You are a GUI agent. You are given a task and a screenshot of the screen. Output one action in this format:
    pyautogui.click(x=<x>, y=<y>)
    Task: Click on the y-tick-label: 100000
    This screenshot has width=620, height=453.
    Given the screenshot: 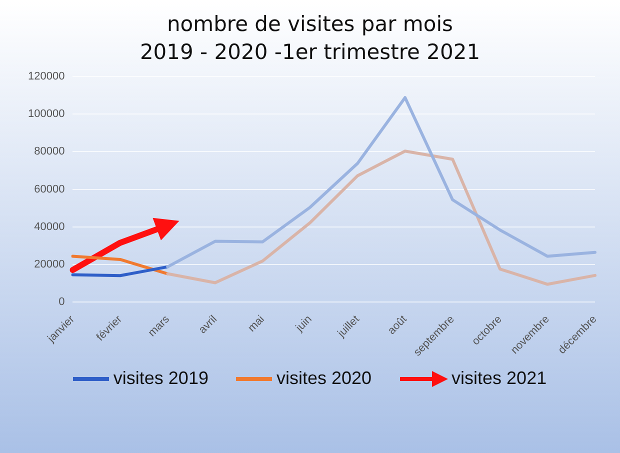 What is the action you would take?
    pyautogui.click(x=46, y=114)
    